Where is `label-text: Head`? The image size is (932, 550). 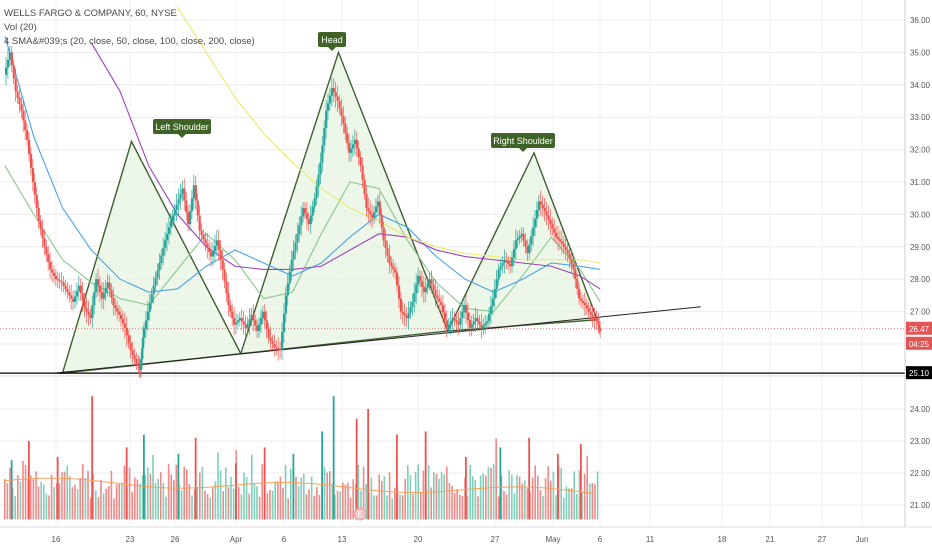 label-text: Head is located at coordinates (332, 40).